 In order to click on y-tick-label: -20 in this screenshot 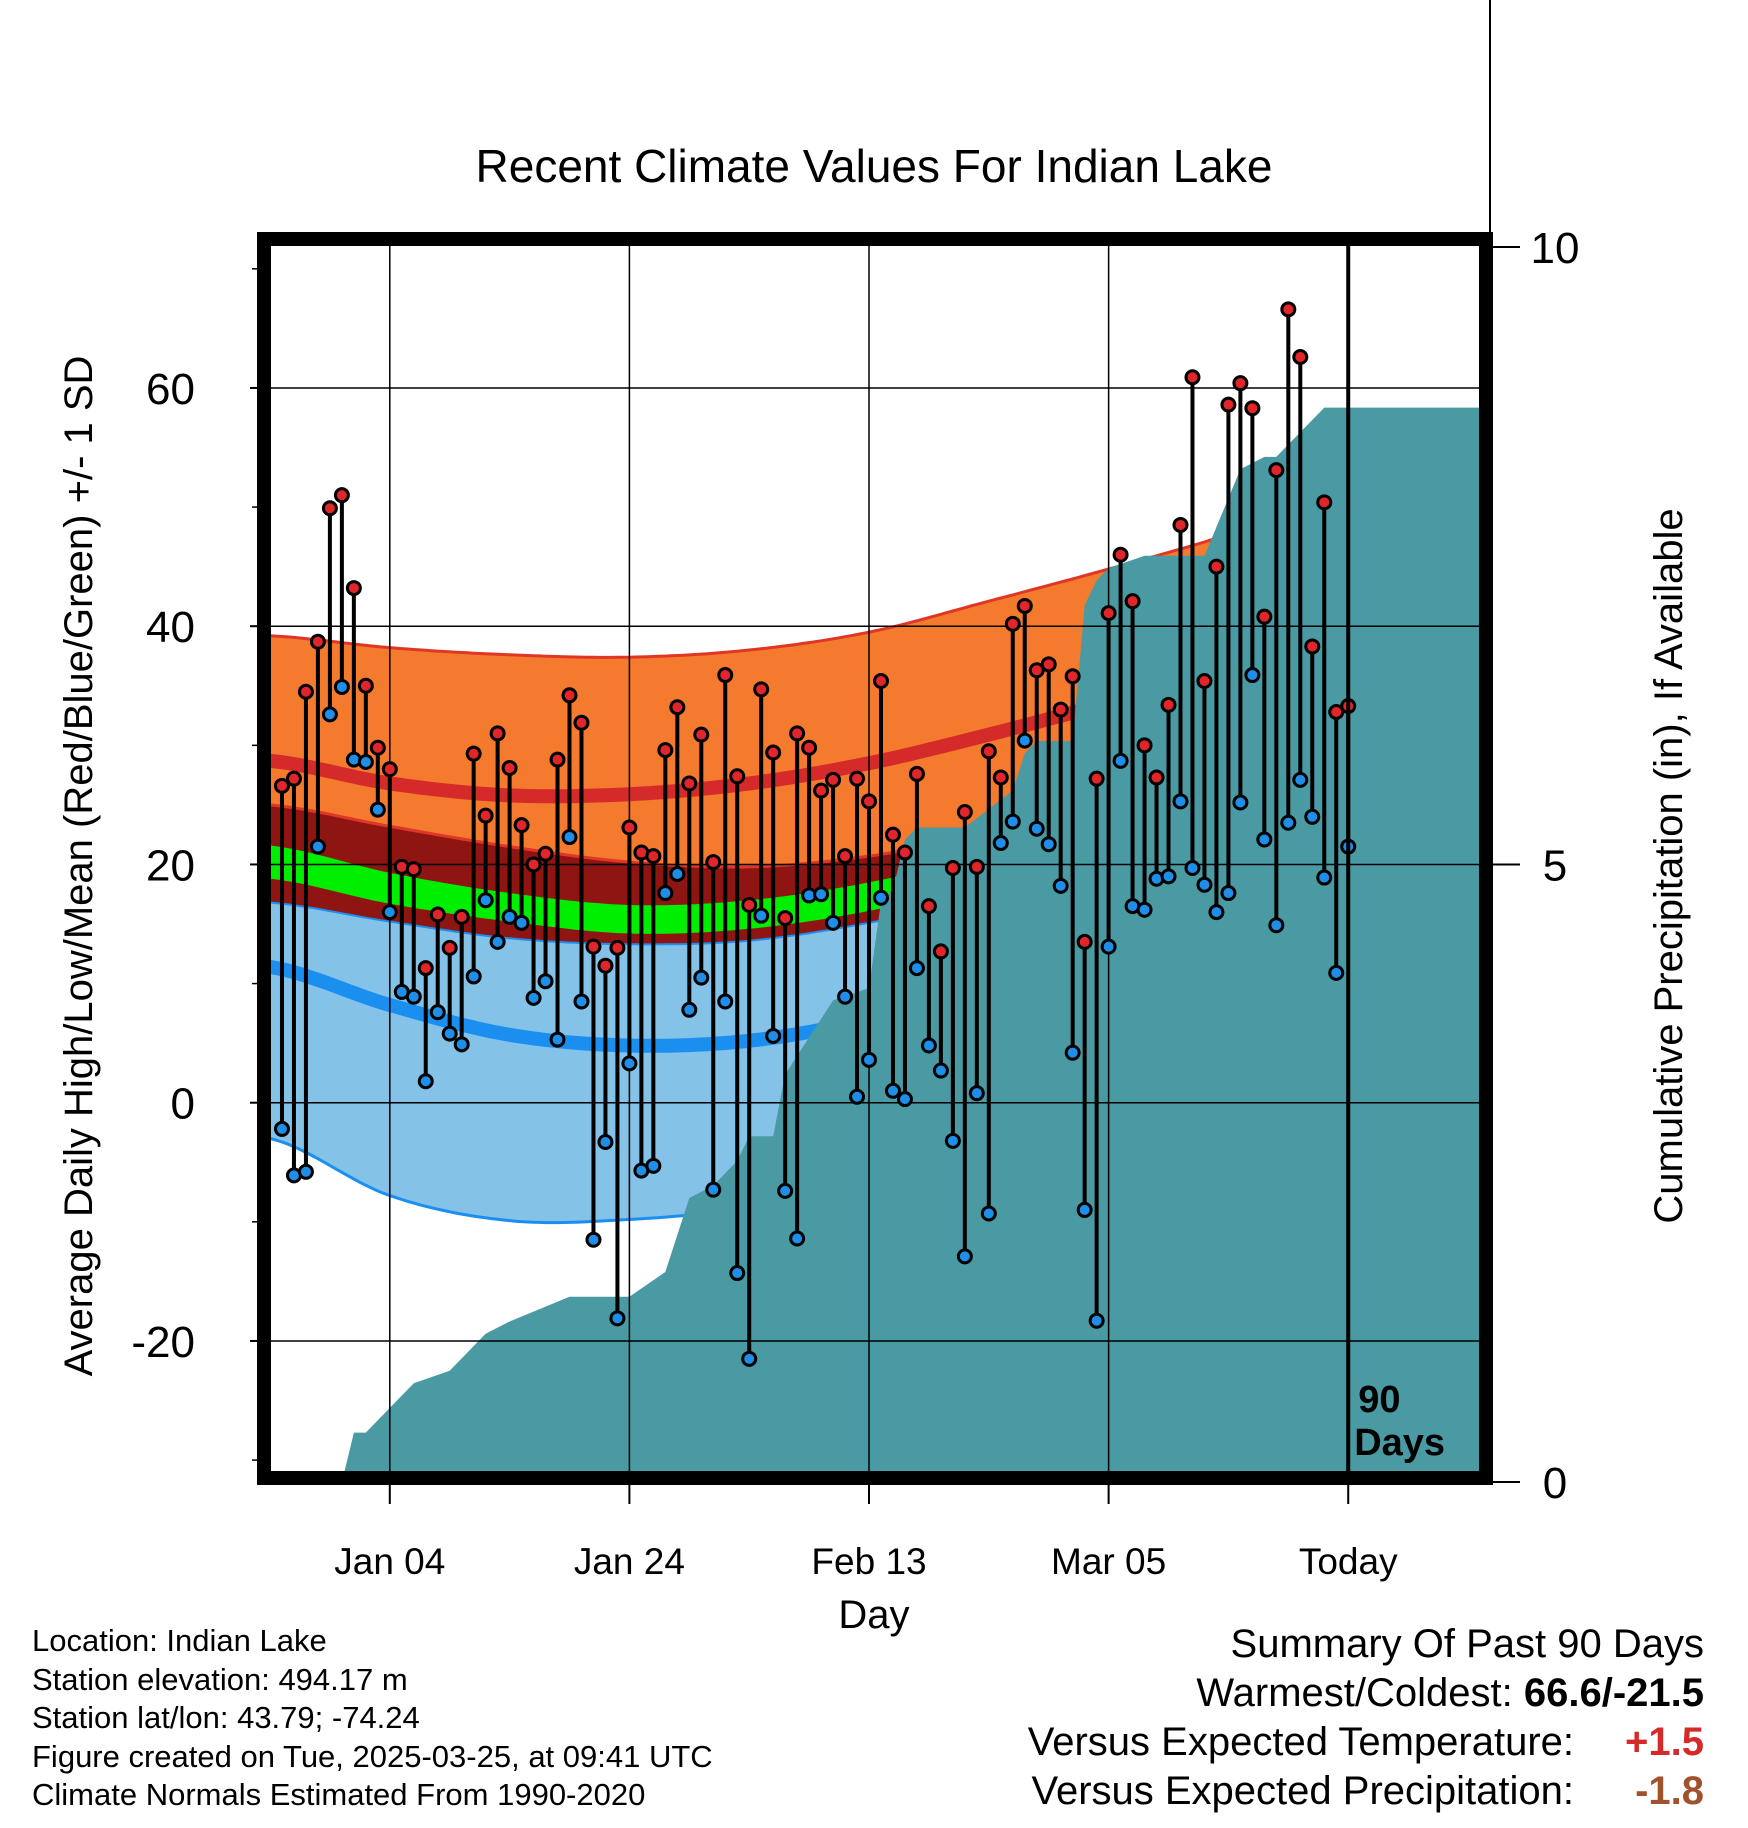, I will do `click(163, 1342)`.